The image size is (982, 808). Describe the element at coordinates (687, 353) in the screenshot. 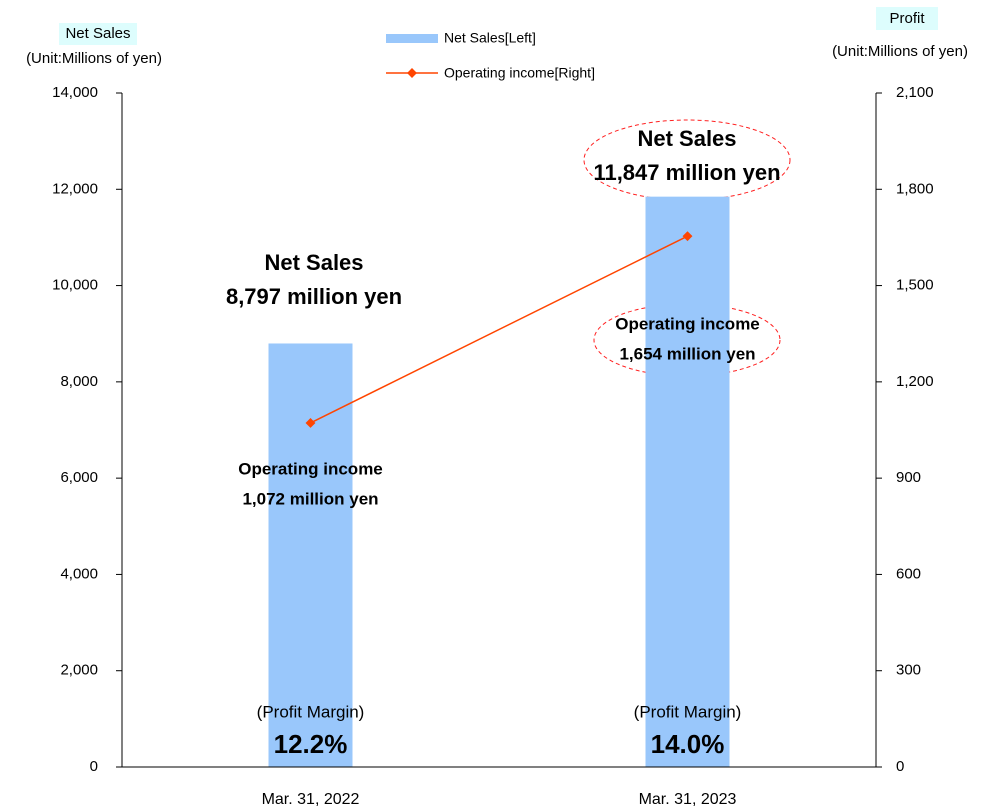

I see `line-value-label: 1,654 million yen` at that location.